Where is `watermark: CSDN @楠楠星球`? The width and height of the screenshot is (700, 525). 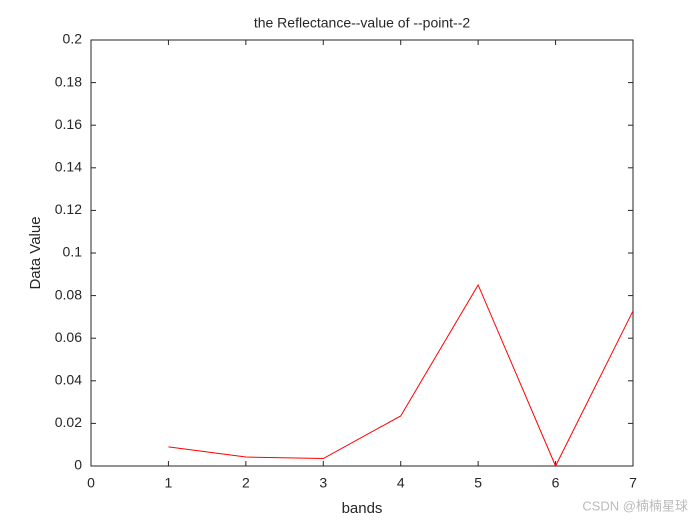
watermark: CSDN @楠楠星球 is located at coordinates (635, 505).